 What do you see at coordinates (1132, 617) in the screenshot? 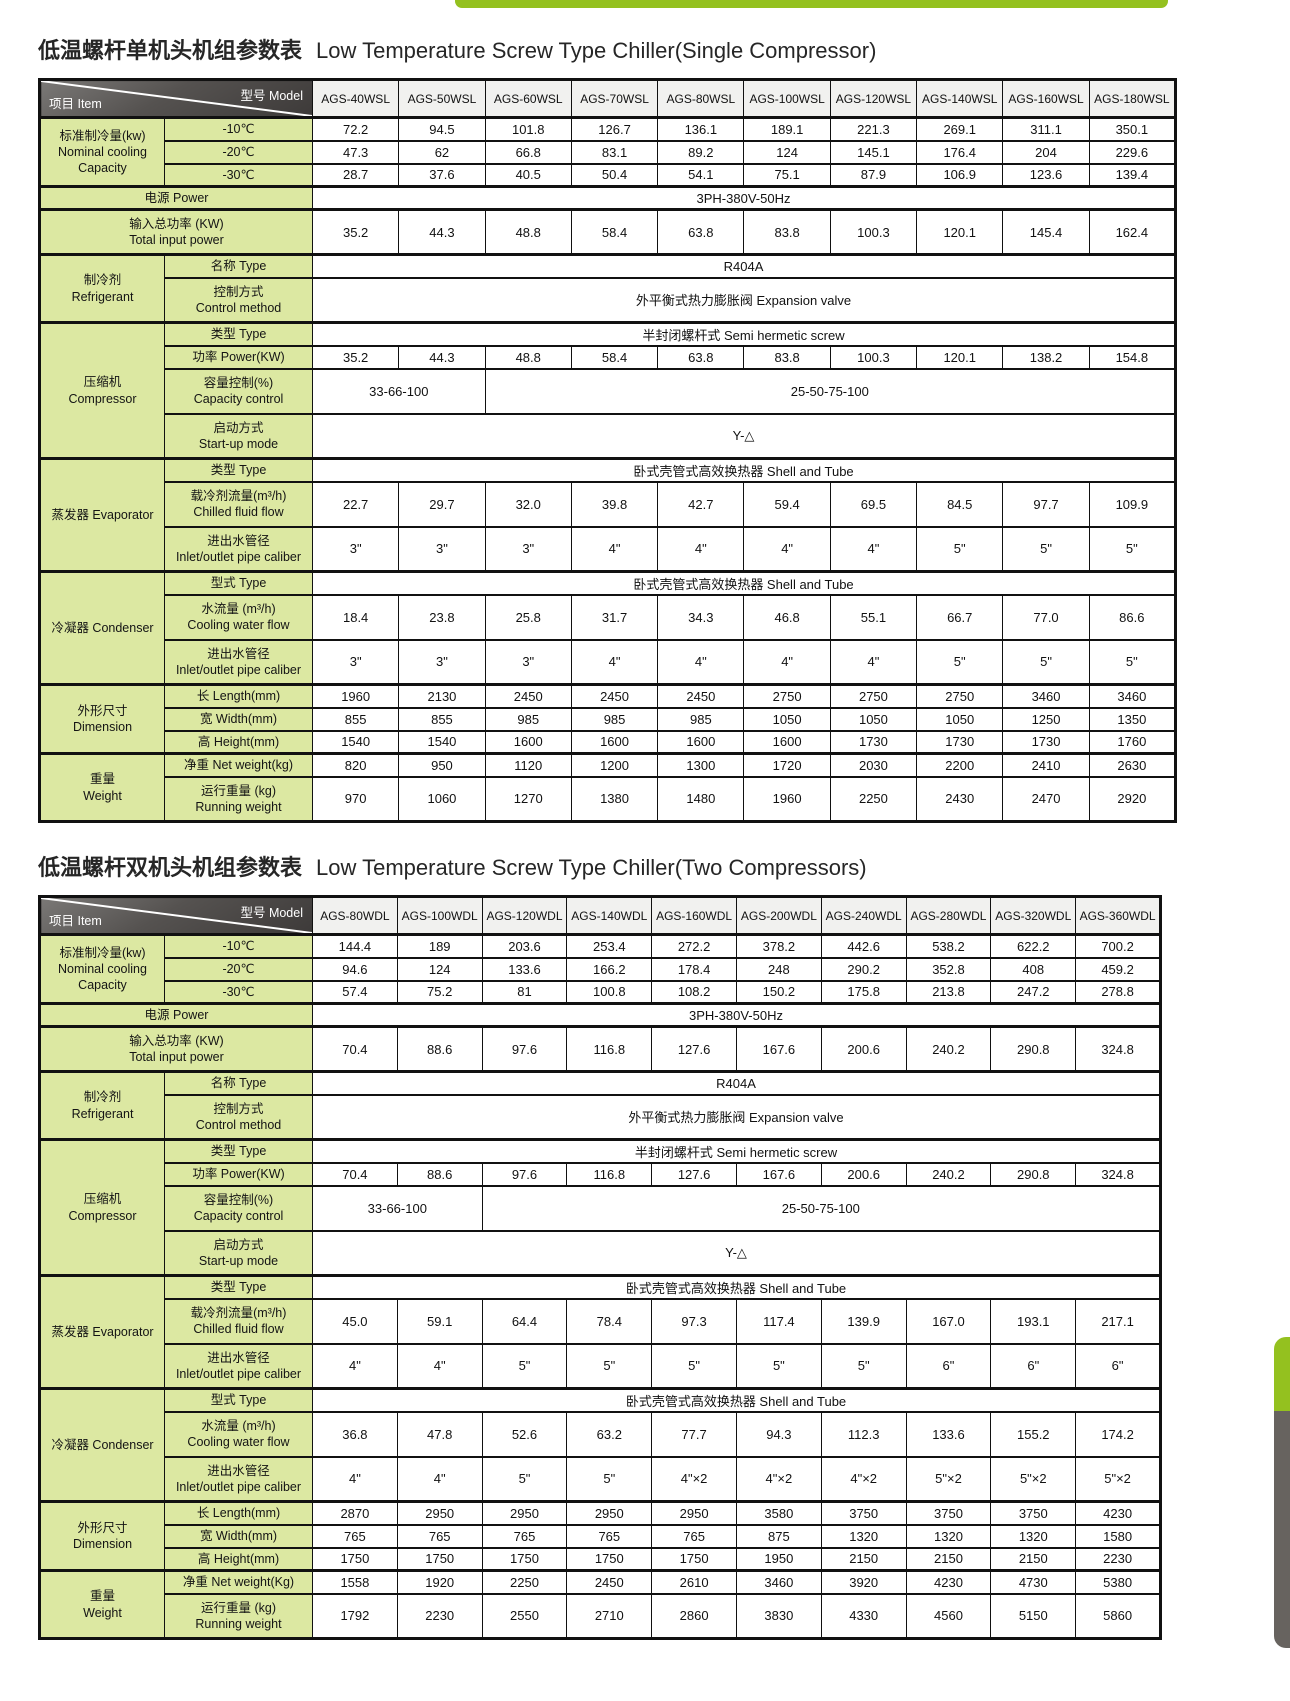
I see `value-cell: 86.6` at bounding box center [1132, 617].